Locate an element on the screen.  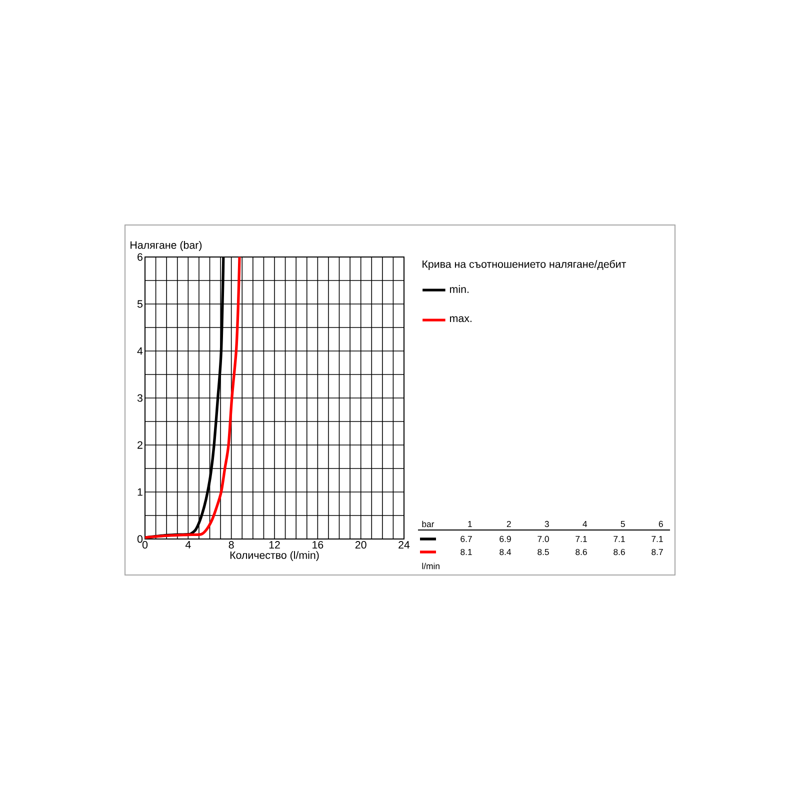
text: 8.1 is located at coordinates (466, 552).